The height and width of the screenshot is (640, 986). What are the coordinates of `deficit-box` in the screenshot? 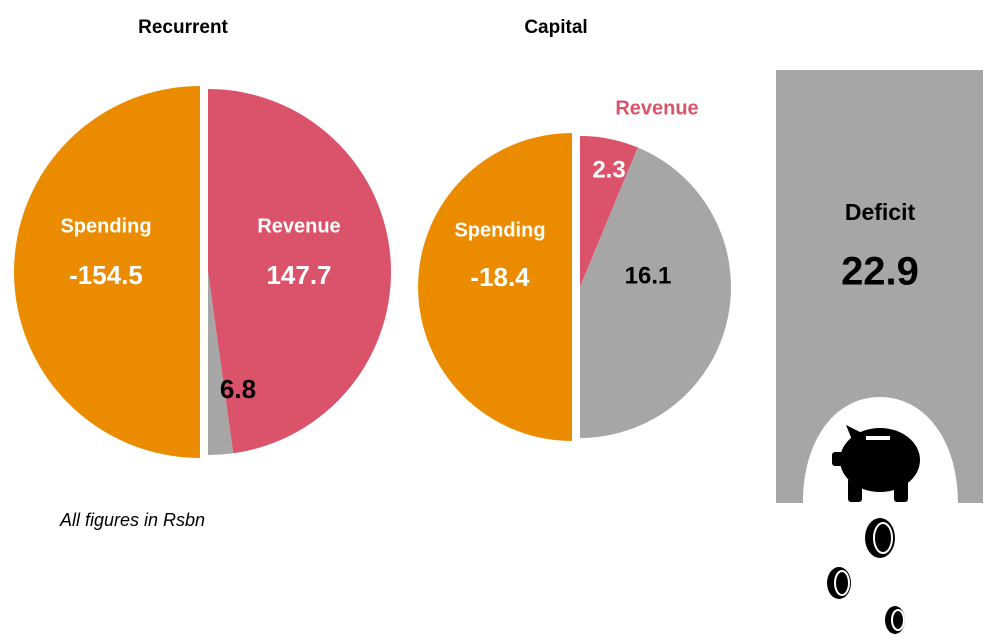 It's located at (879, 286).